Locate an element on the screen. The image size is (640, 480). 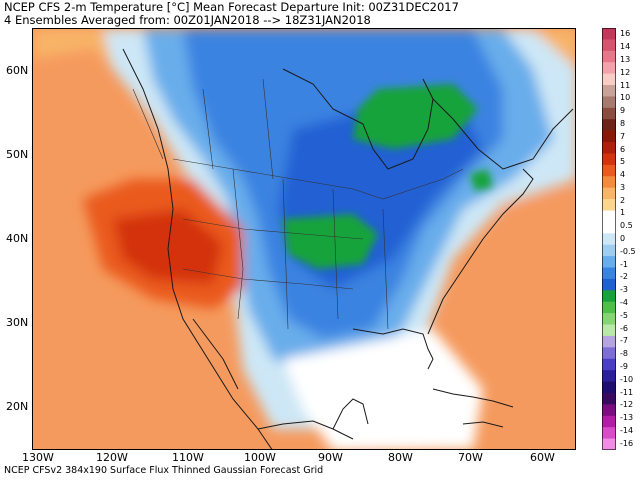
colorbar-label: 8 is located at coordinates (623, 123).